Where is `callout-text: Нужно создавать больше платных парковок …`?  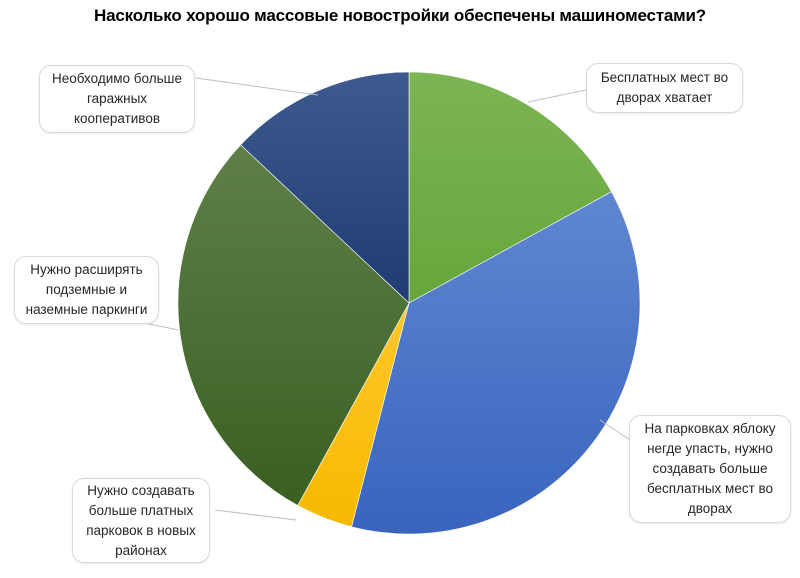
callout-text: Нужно создавать больше платных парковок … is located at coordinates (141, 520).